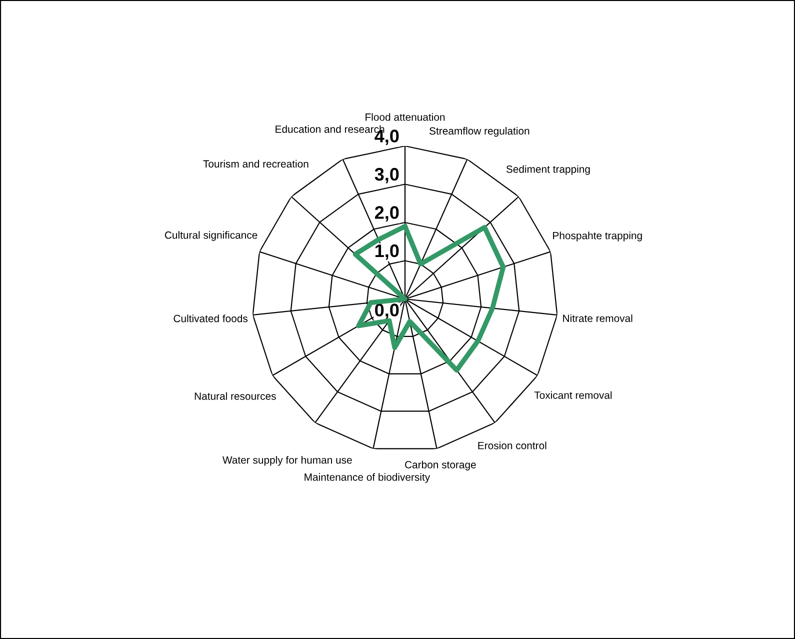 This screenshot has height=639, width=795. What do you see at coordinates (440, 465) in the screenshot?
I see `spoke-label: Carbon storage` at bounding box center [440, 465].